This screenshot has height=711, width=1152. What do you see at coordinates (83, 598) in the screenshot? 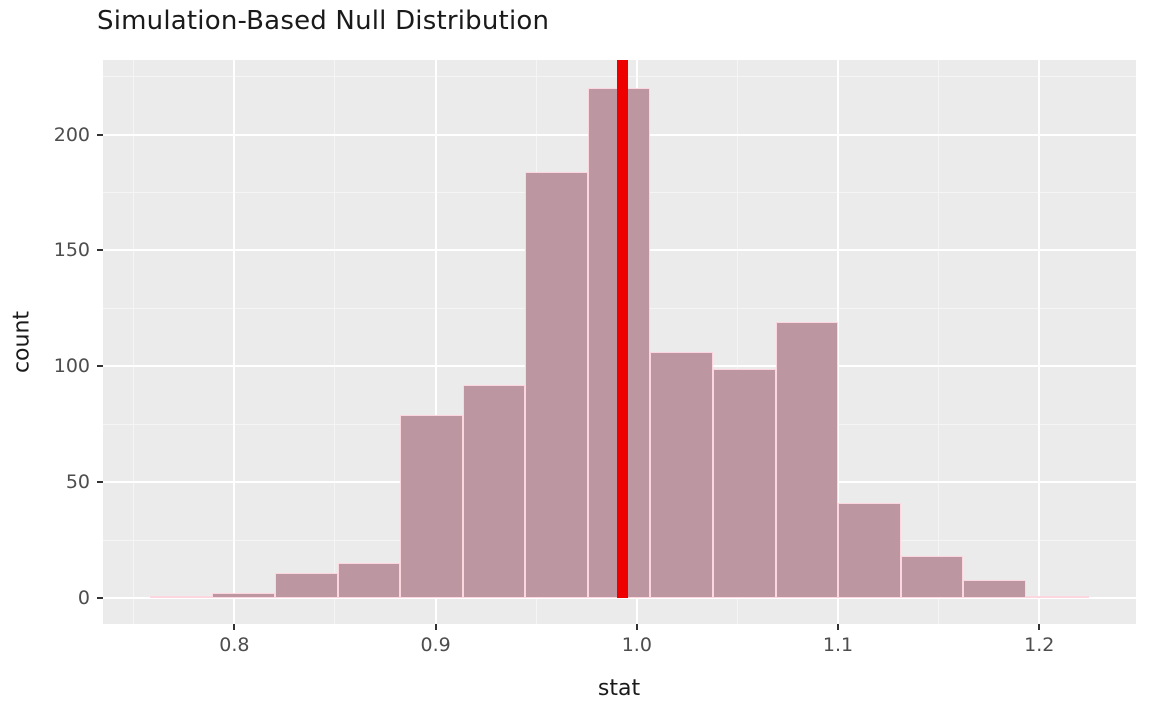
I see `y-tick-label: 0` at bounding box center [83, 598].